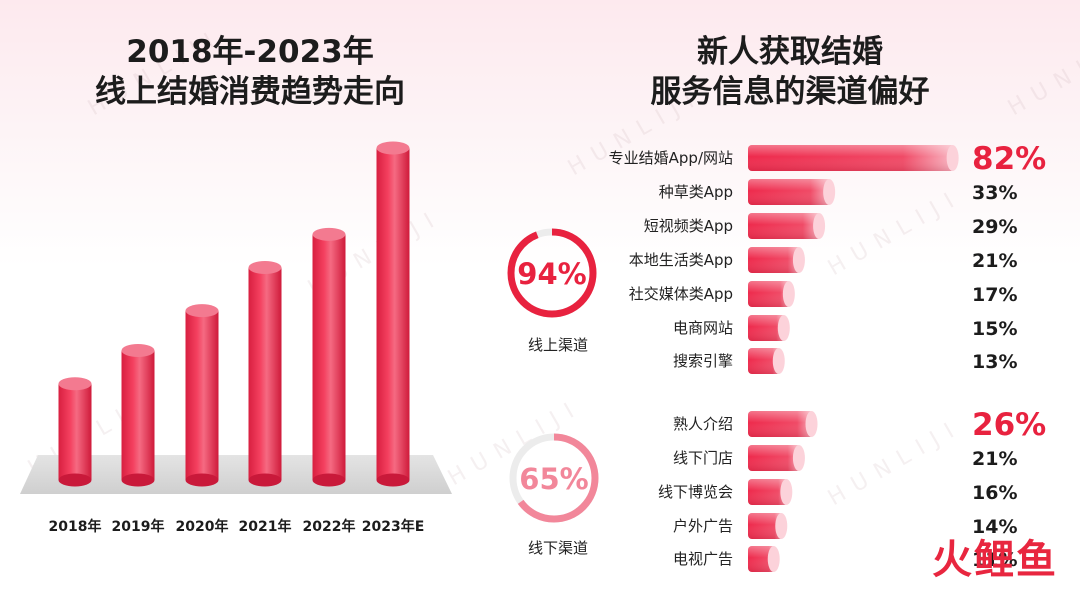 The width and height of the screenshot is (1080, 593). I want to click on trend-x-tick-label: 2019年, so click(138, 526).